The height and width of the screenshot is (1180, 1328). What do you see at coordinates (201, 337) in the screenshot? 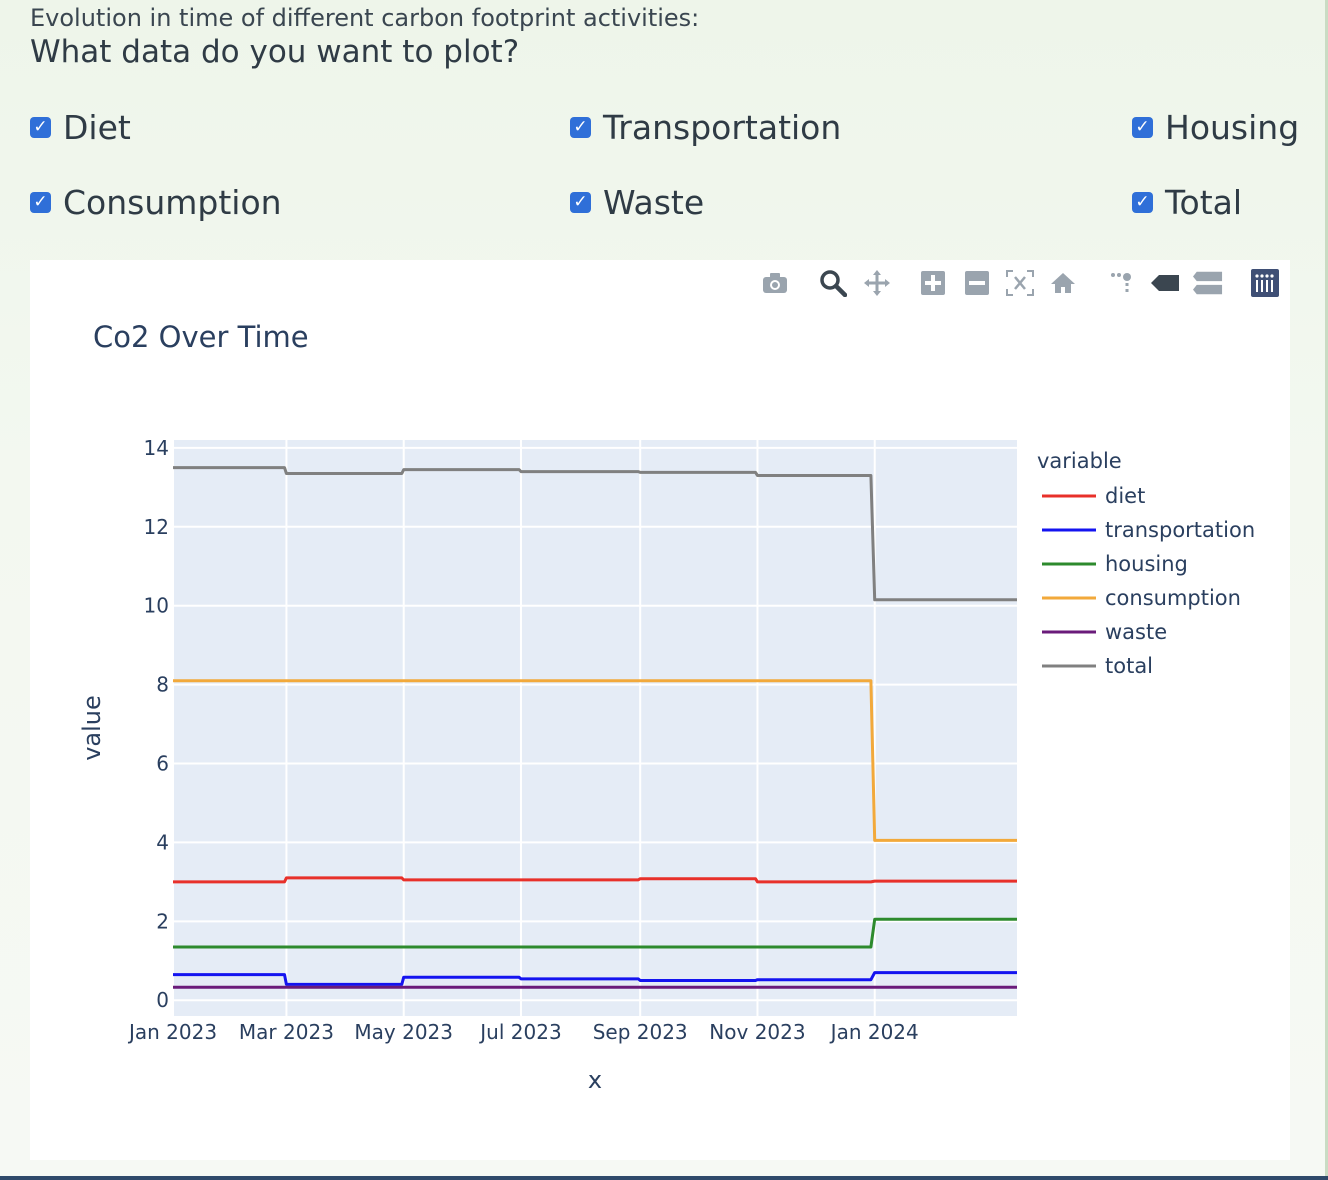
I see `chart-title: Co2 Over Time` at bounding box center [201, 337].